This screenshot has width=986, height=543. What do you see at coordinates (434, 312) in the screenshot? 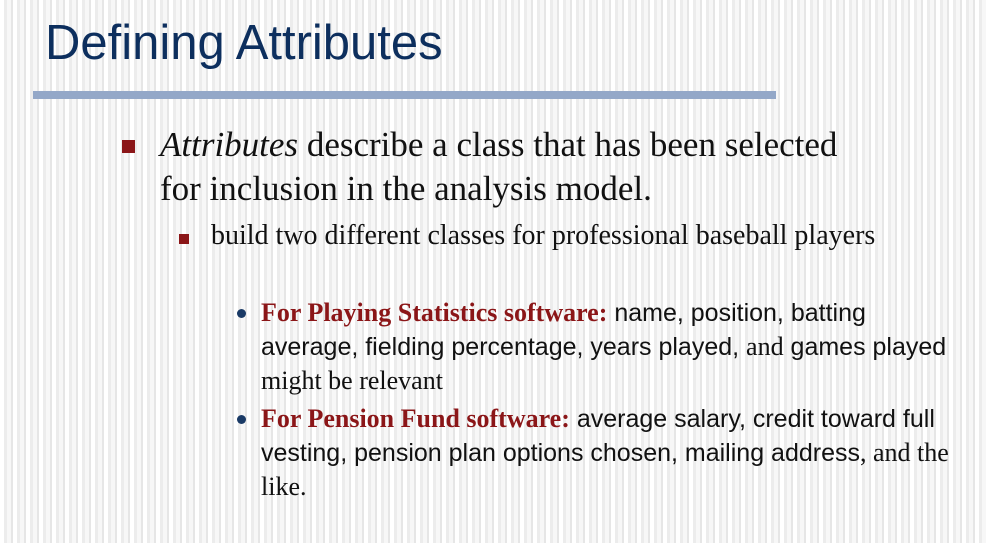
I see `playing-statistics-lead: For Playing Statistics software:` at bounding box center [434, 312].